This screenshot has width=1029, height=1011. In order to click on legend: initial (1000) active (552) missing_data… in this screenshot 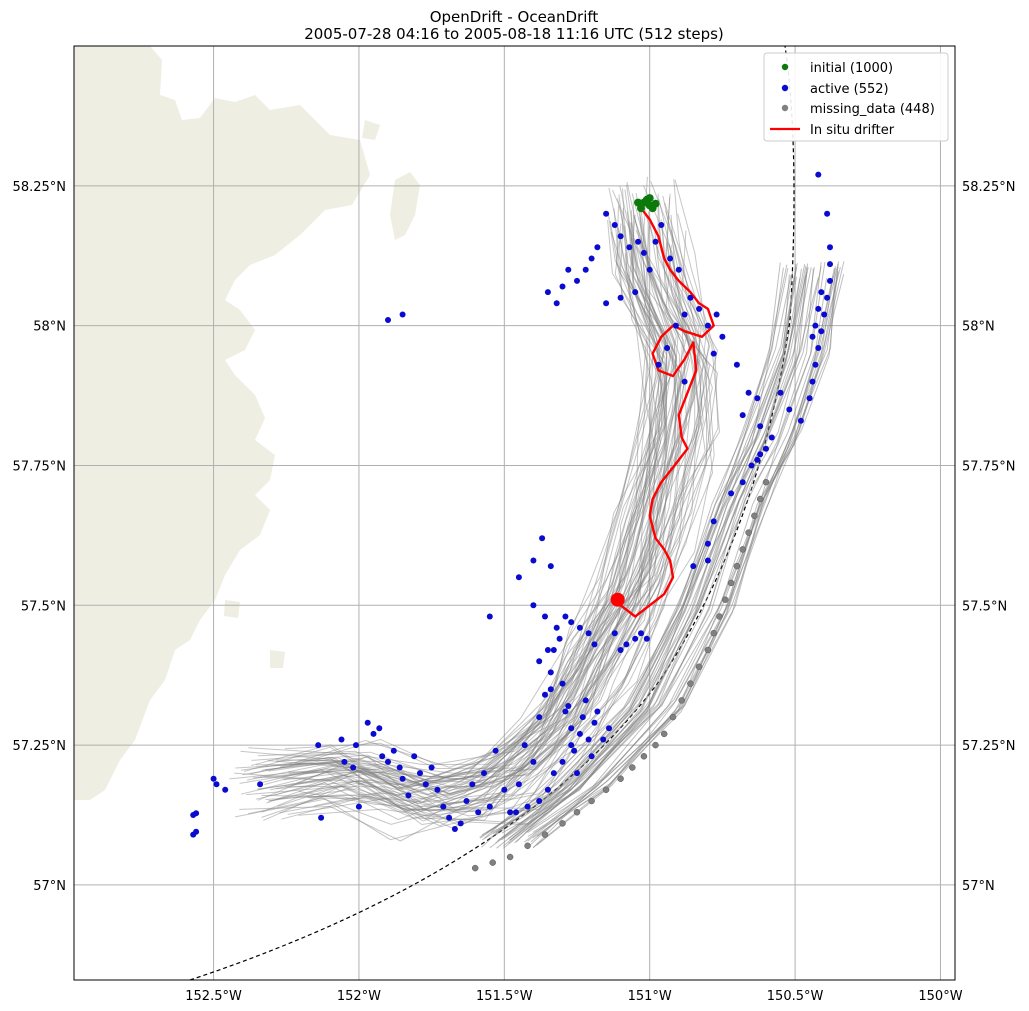, I will do `click(856, 97)`.